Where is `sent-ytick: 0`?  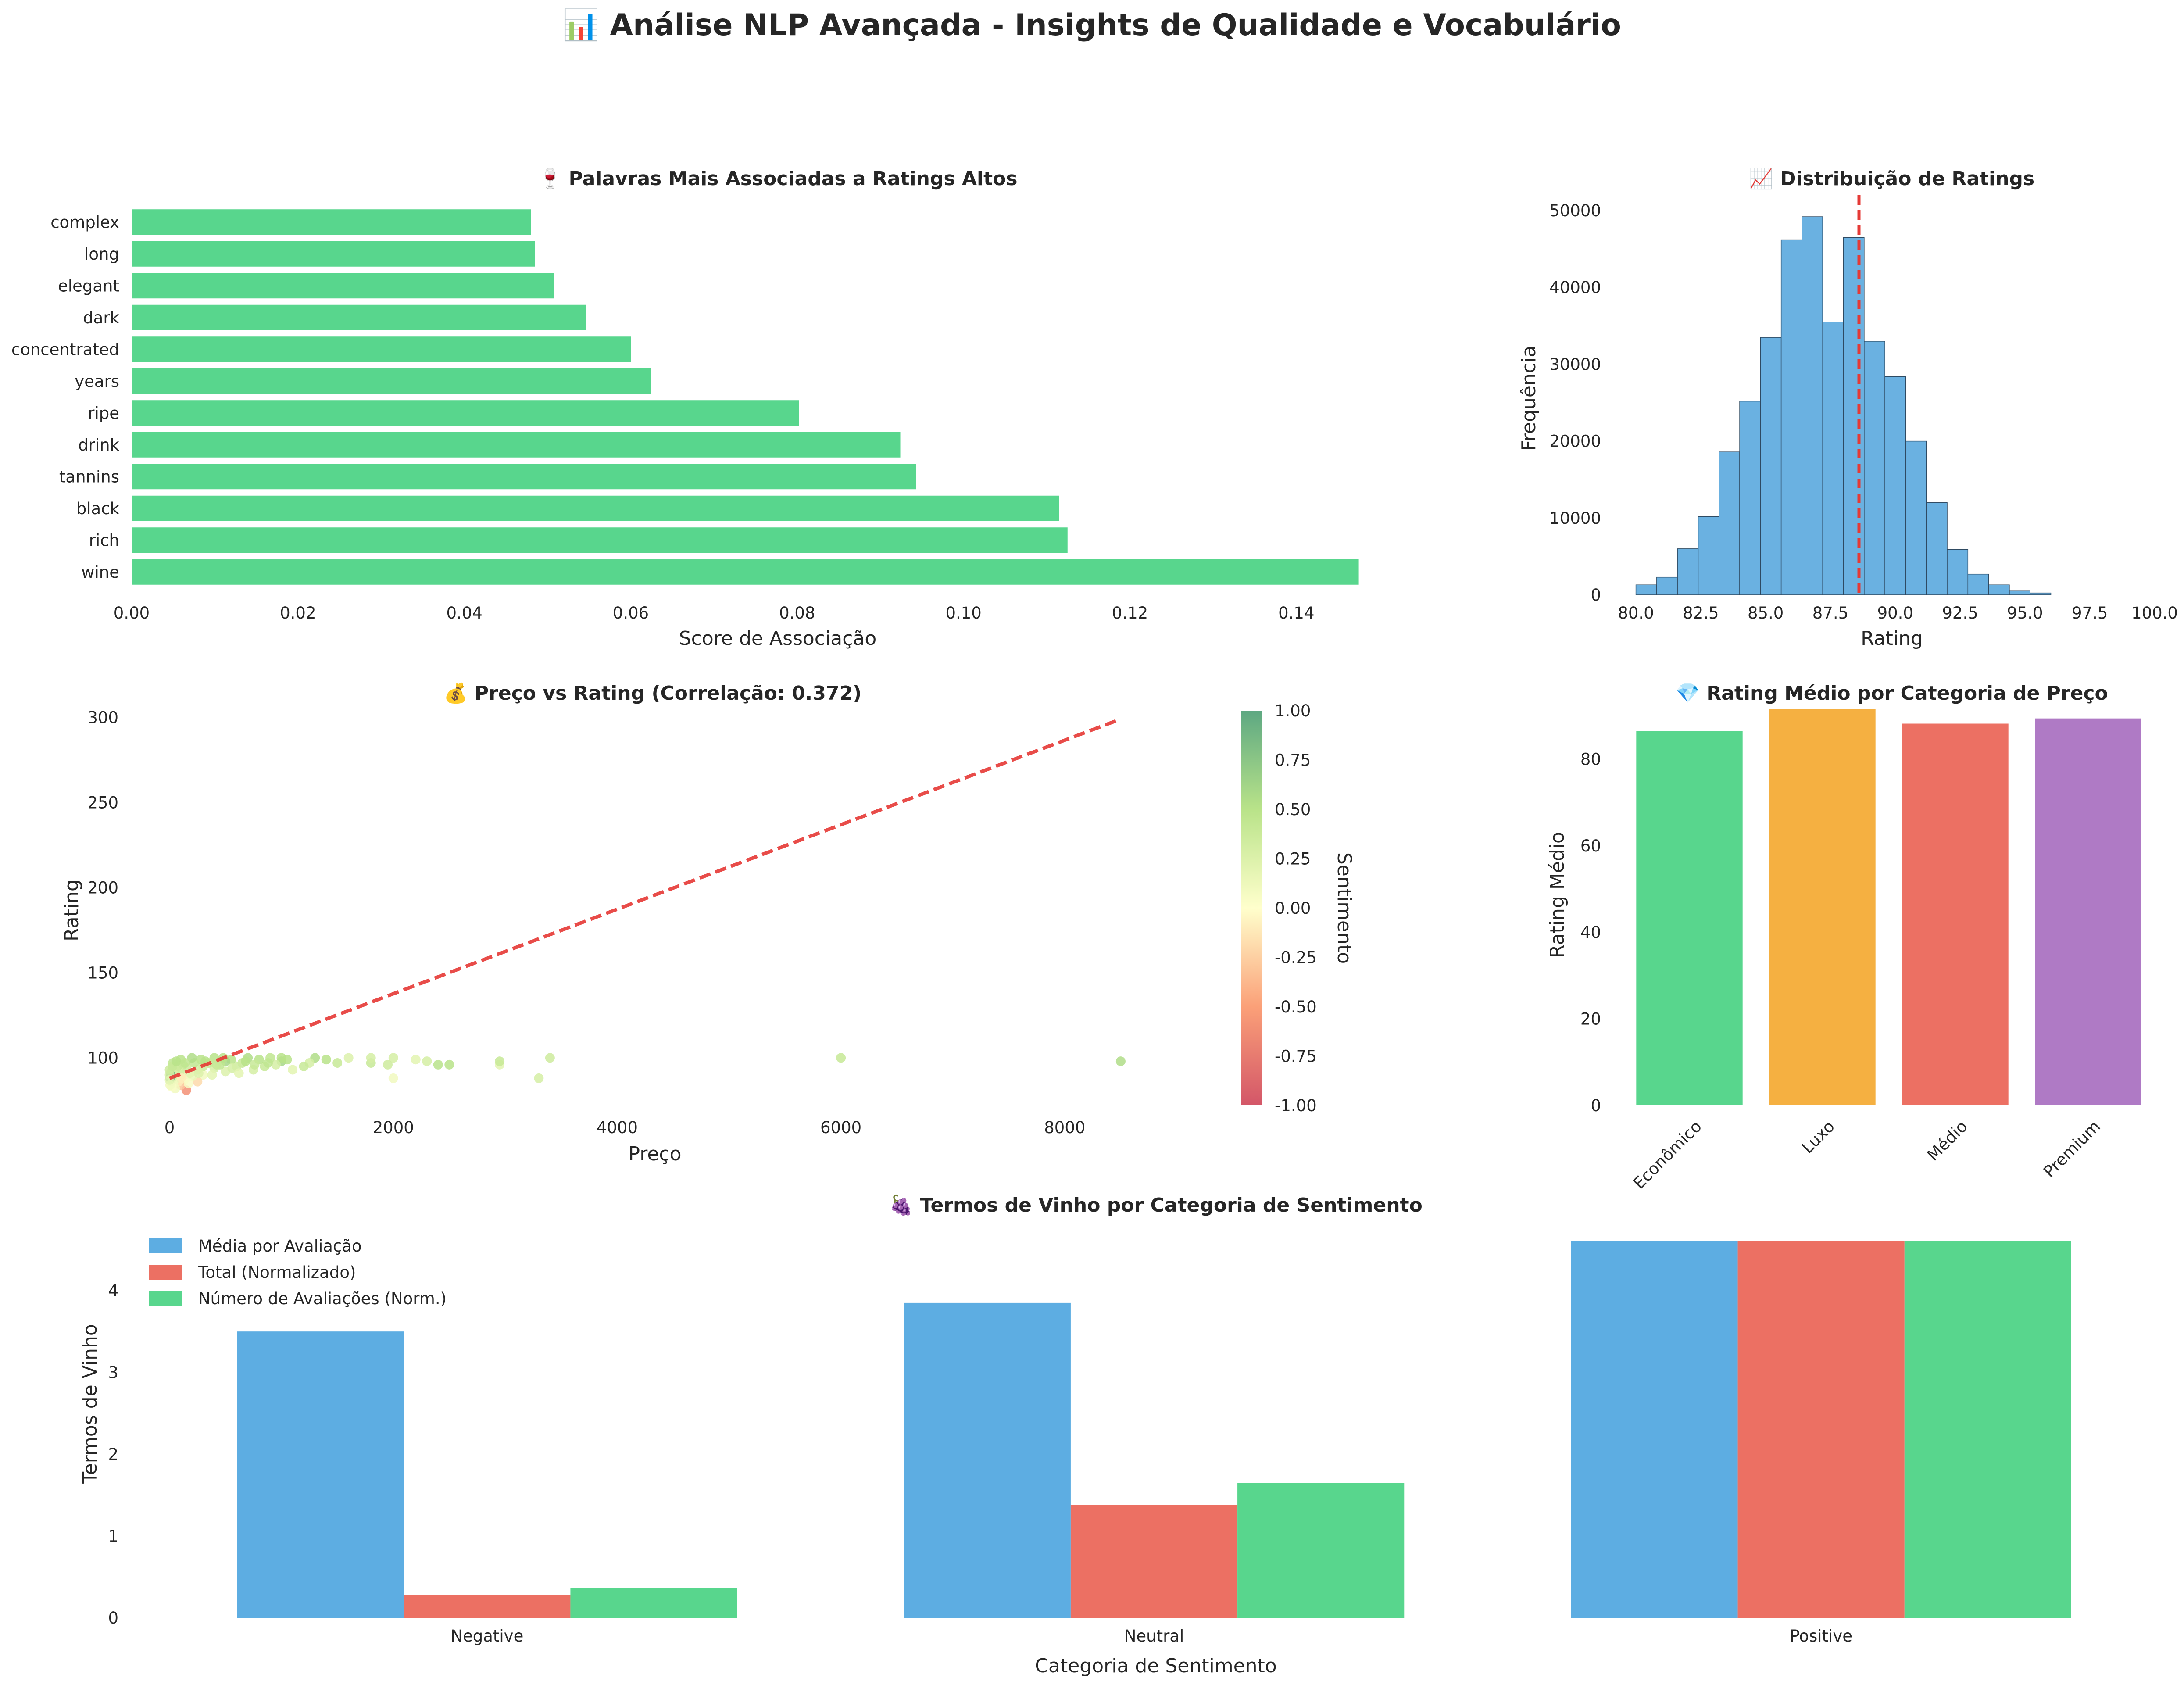
sent-ytick: 0 is located at coordinates (113, 1618).